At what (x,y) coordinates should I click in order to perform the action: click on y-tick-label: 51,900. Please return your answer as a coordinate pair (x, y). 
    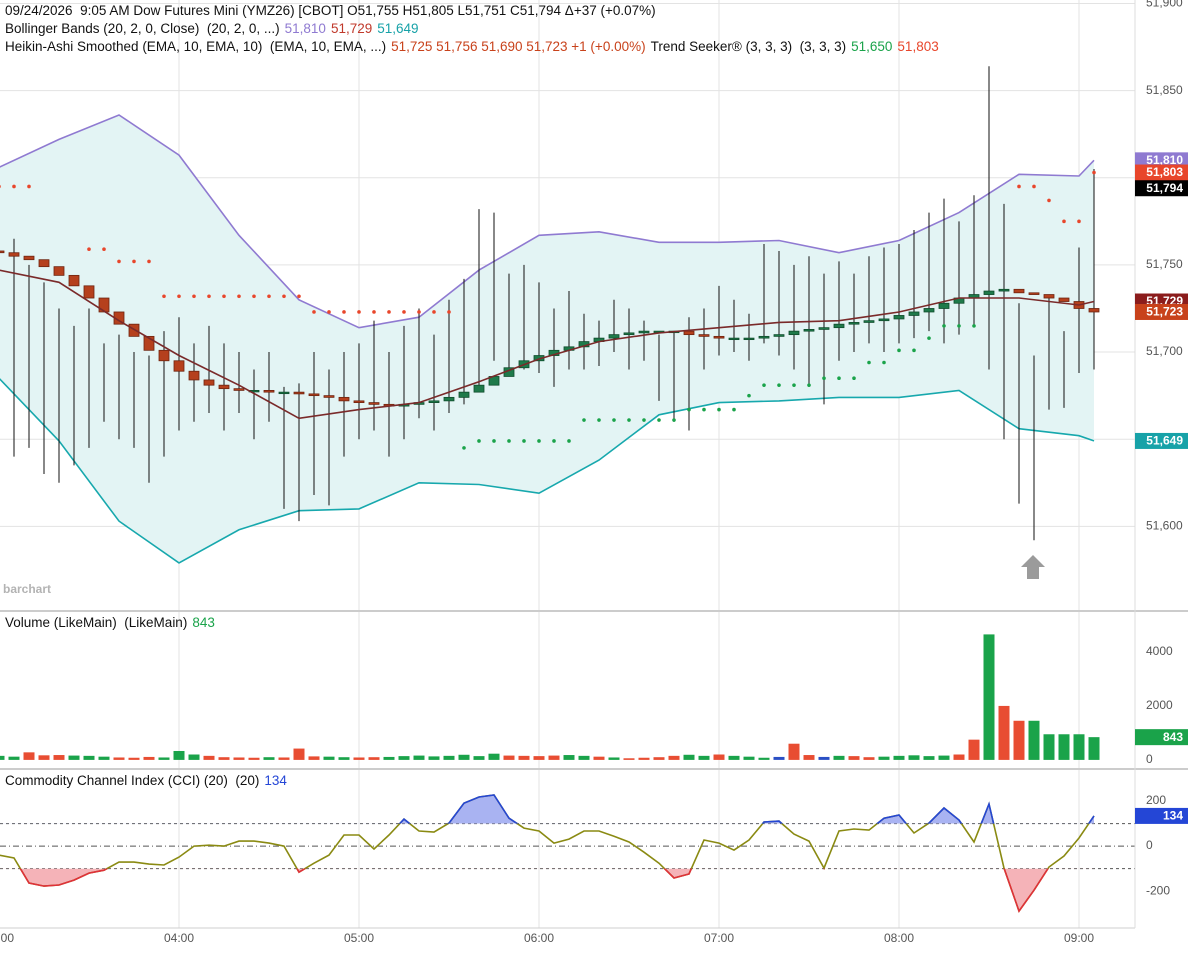
    Looking at the image, I should click on (1164, 5).